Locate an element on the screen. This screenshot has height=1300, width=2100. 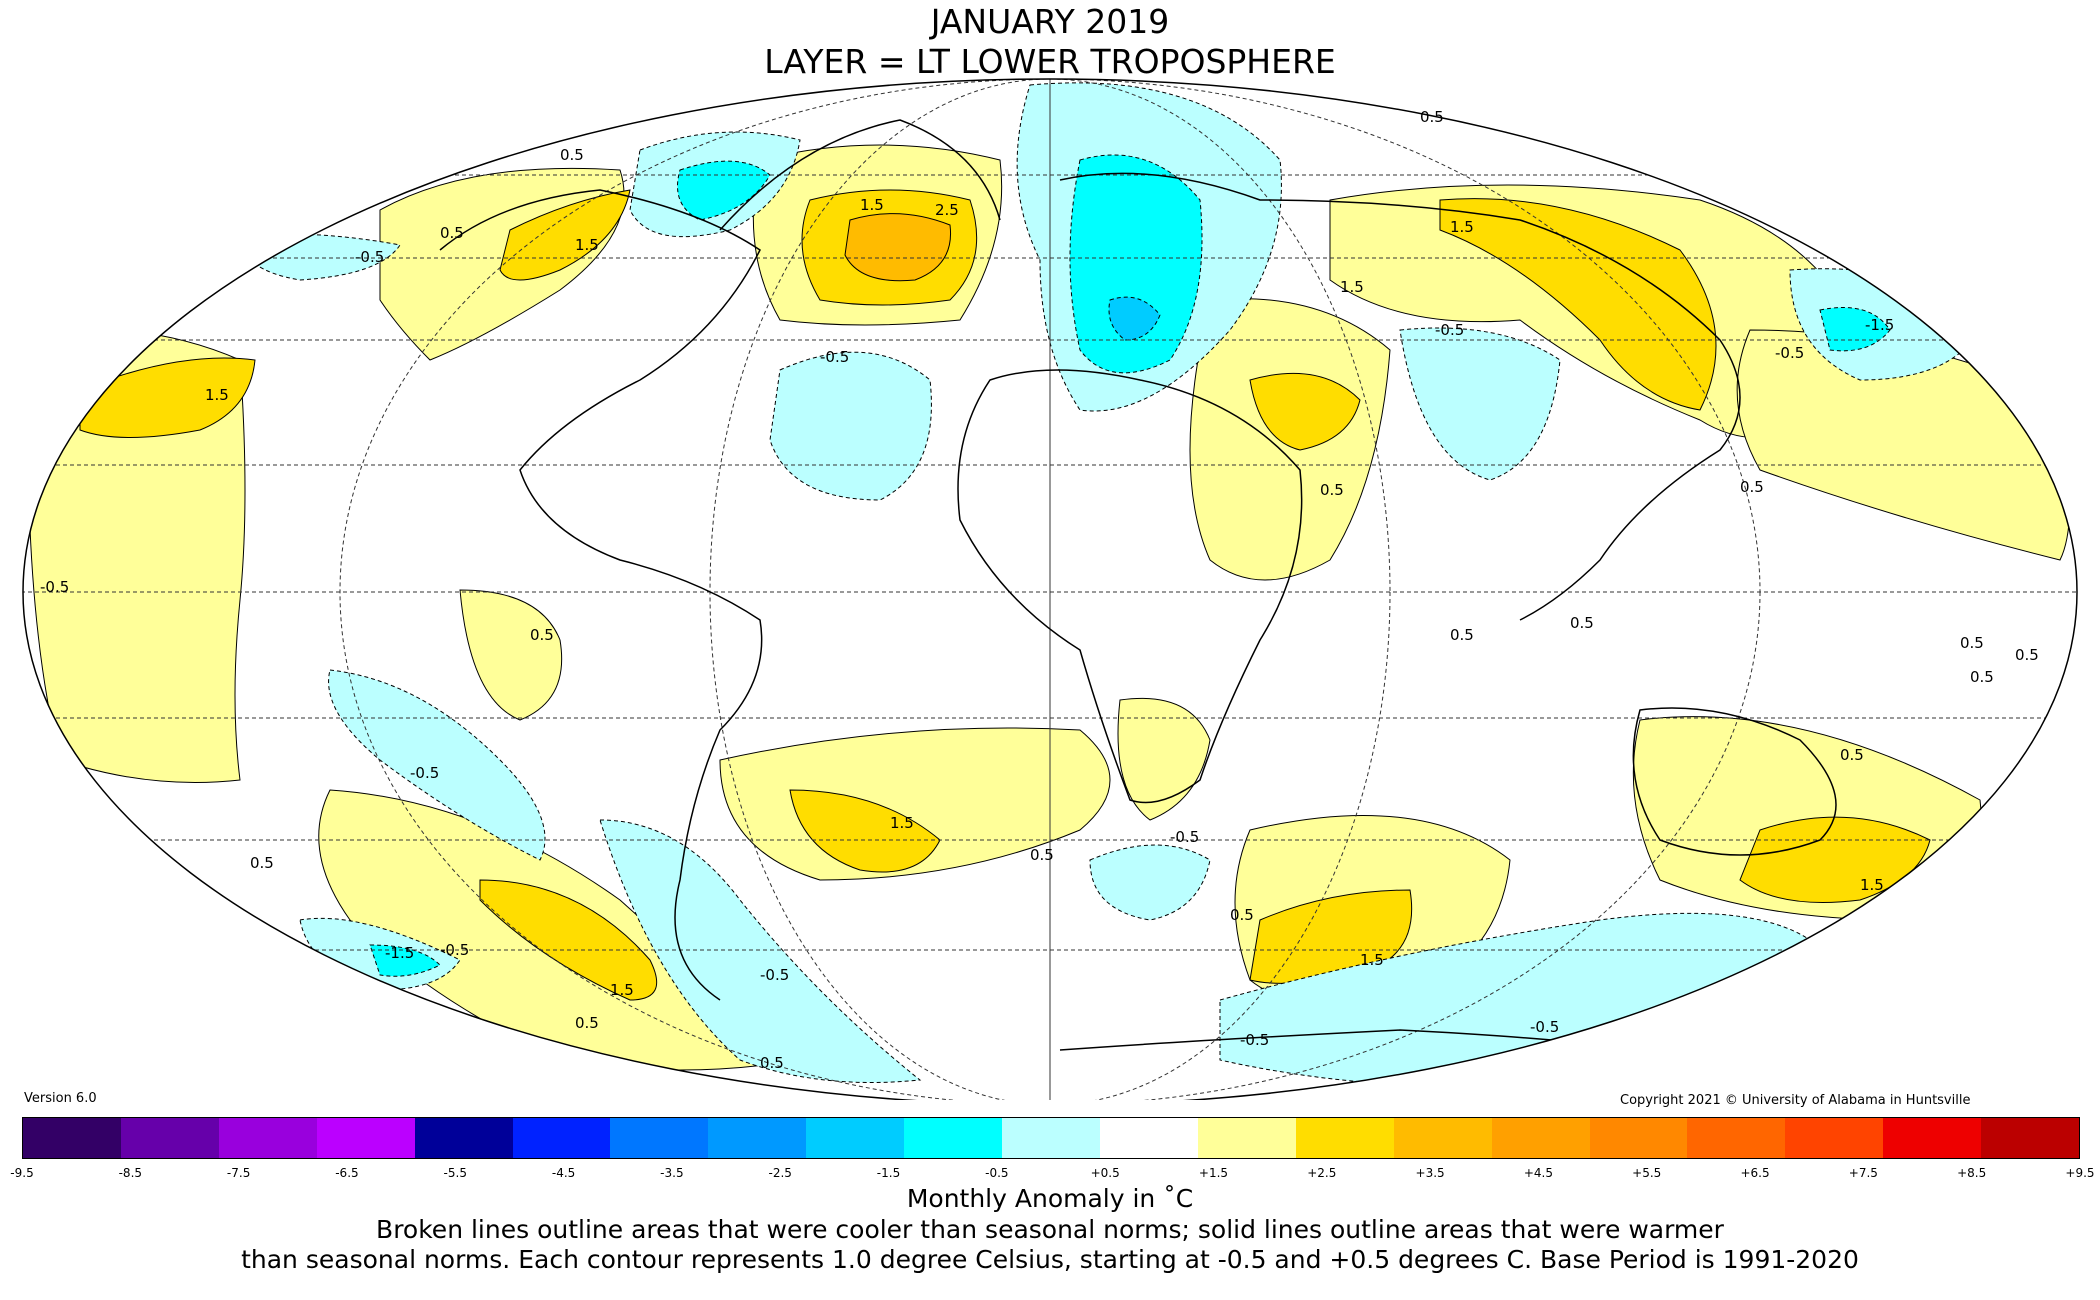
contour-label-pacific-east-1: 0.5 is located at coordinates (1972, 643).